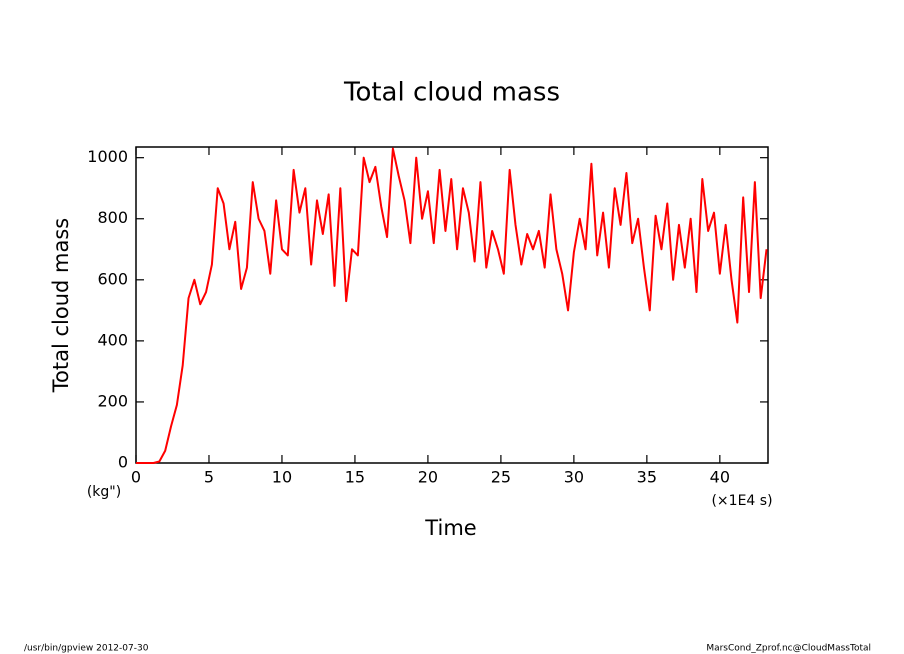 Image resolution: width=904 pixels, height=654 pixels. Describe the element at coordinates (104, 492) in the screenshot. I see `y-axis-unit: (kg")` at that location.